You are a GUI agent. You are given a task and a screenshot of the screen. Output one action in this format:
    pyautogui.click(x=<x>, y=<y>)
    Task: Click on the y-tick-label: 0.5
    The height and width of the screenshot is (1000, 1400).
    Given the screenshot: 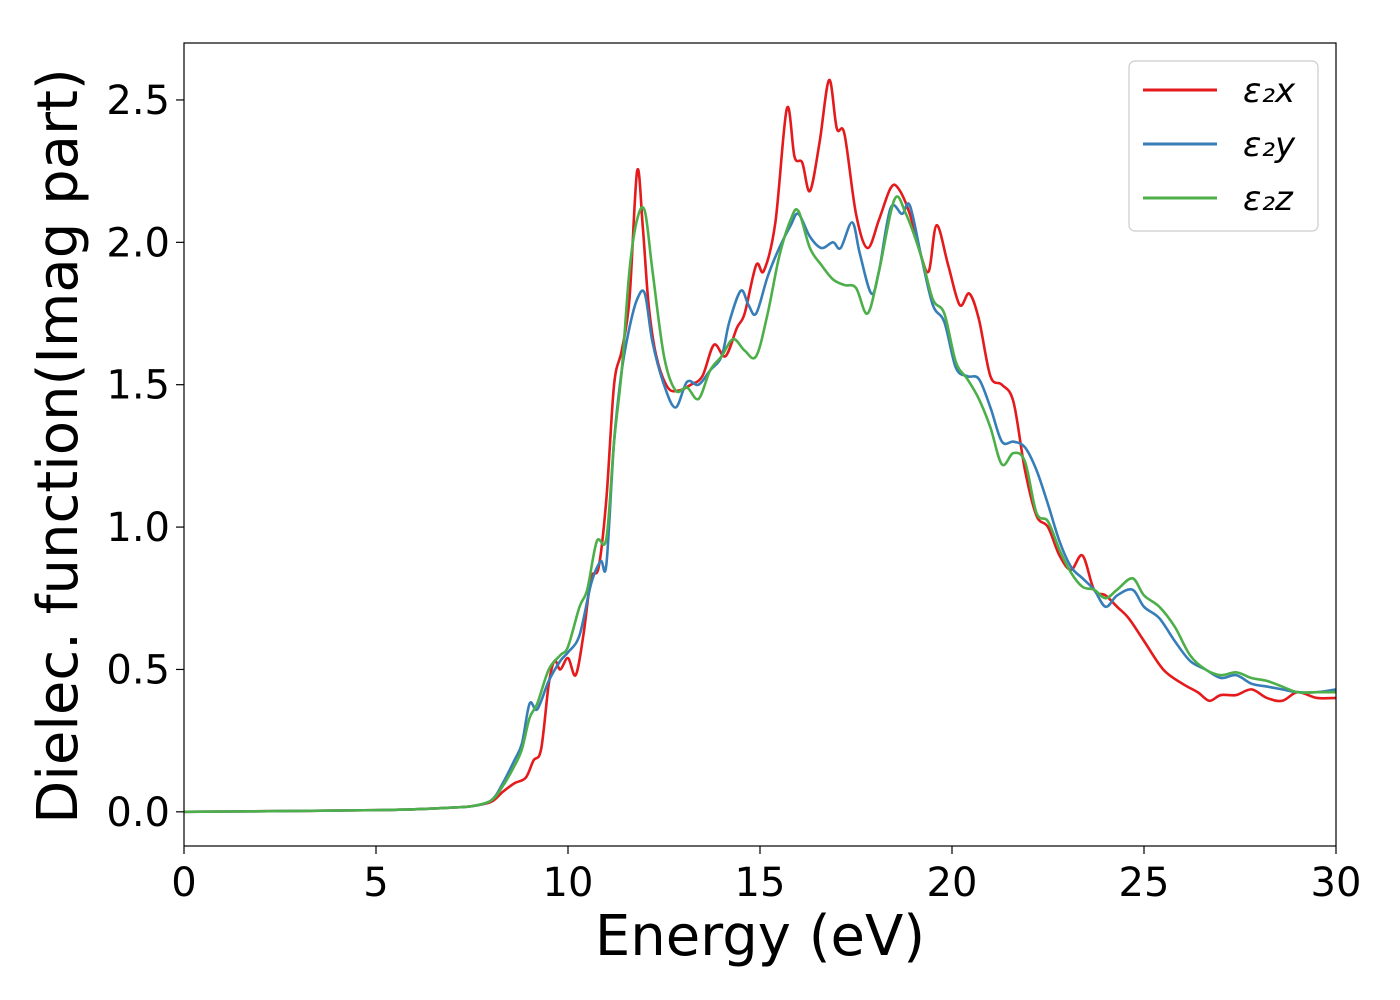 What is the action you would take?
    pyautogui.click(x=138, y=670)
    